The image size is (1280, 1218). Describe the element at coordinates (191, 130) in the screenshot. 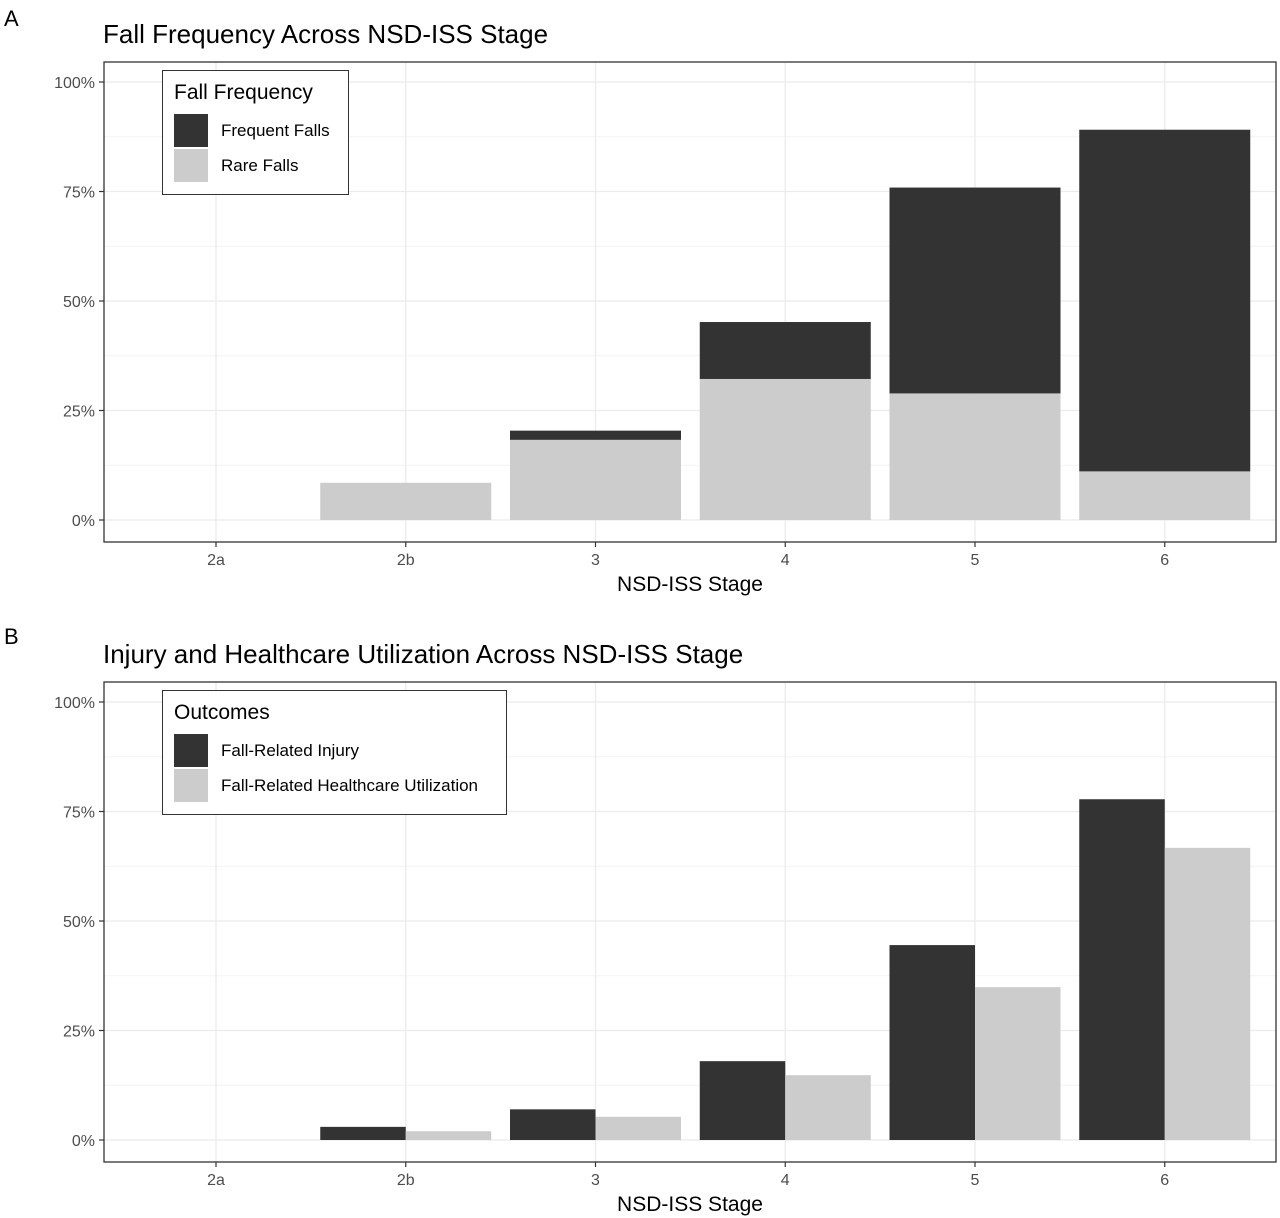

I see `legend-swatch-frequent-falls` at that location.